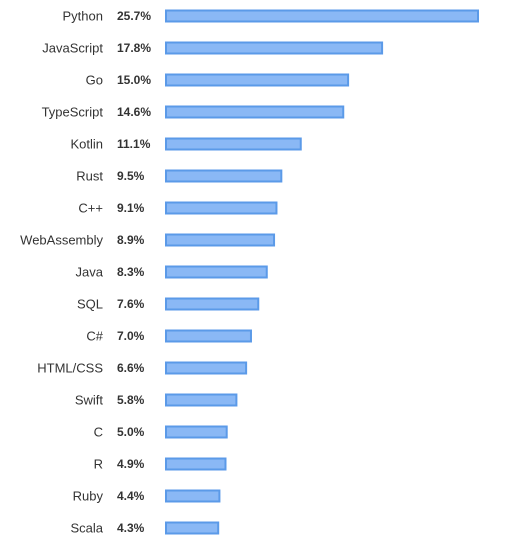  I want to click on value-label: 25.7%, so click(134, 16).